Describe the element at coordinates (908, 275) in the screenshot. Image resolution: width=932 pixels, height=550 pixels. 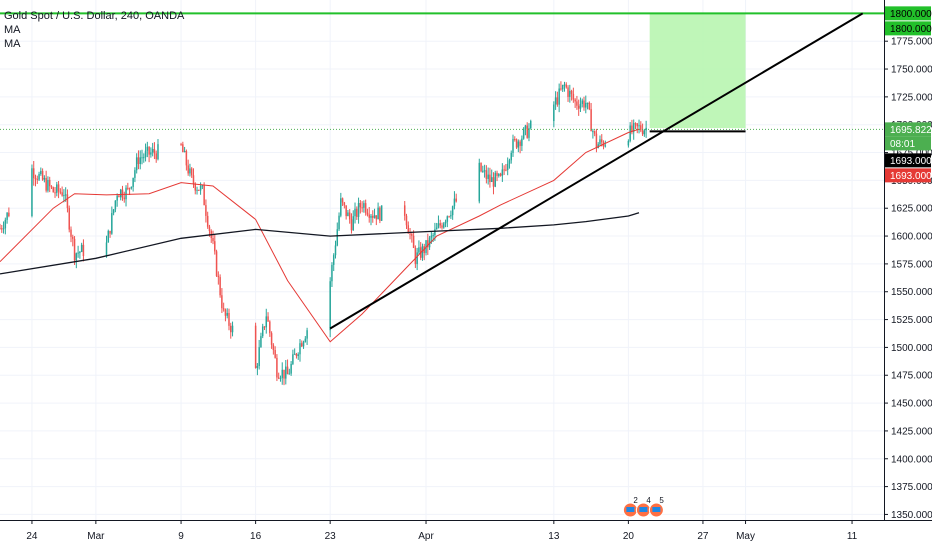
I see `price-axis-bg` at that location.